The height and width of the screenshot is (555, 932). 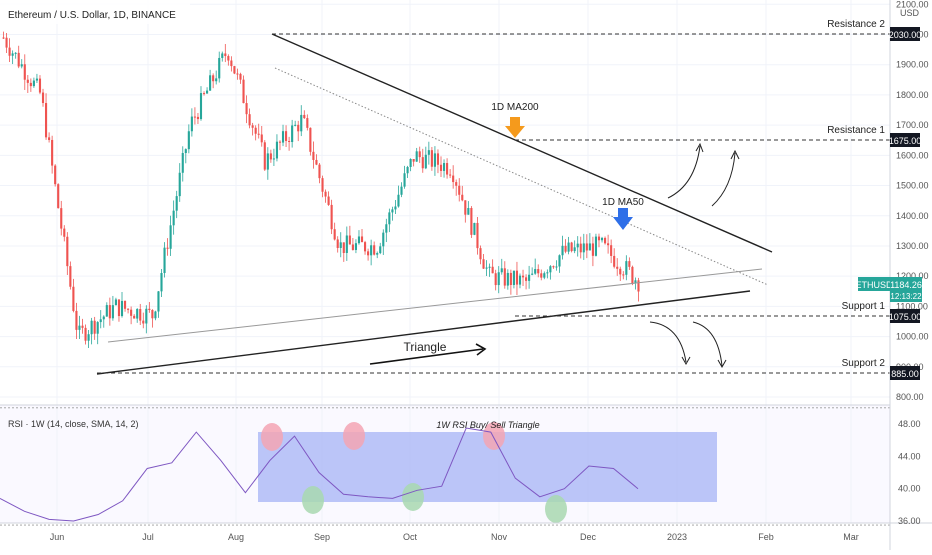 What do you see at coordinates (851, 537) in the screenshot?
I see `time-tick-label: Mar` at bounding box center [851, 537].